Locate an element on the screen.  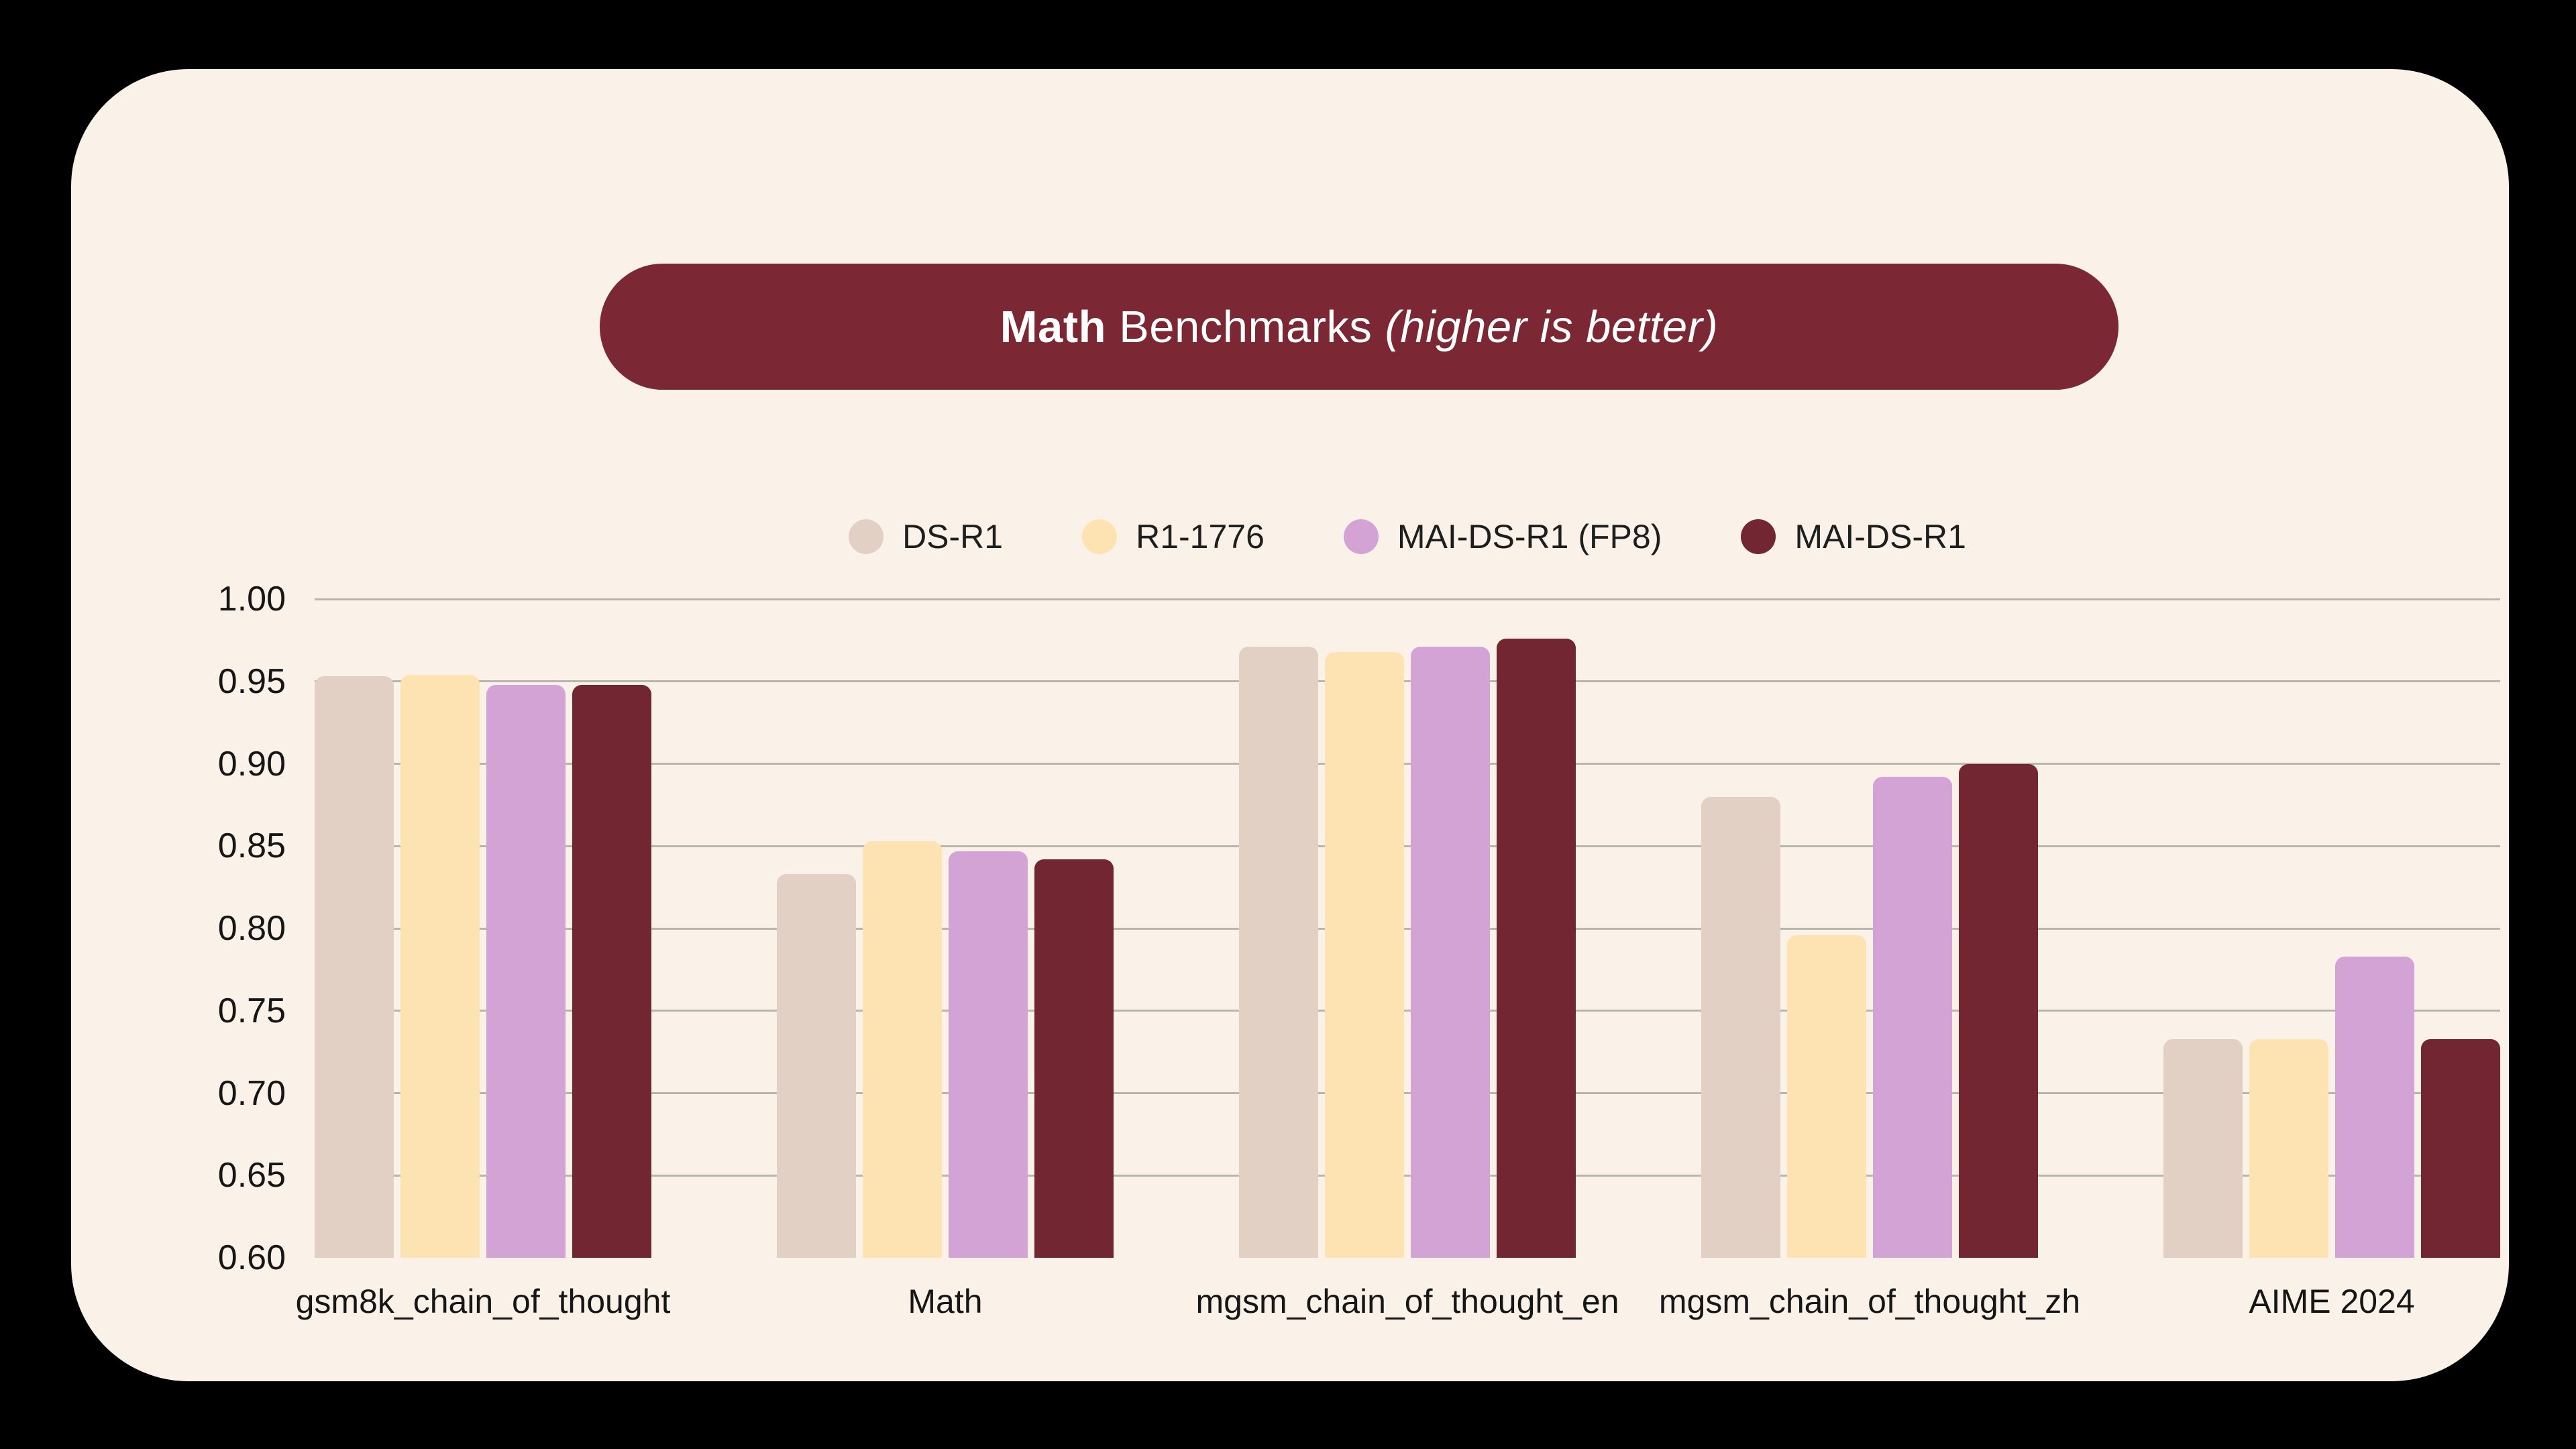
legend-item-ds-r1: DS-R1 is located at coordinates (926, 536).